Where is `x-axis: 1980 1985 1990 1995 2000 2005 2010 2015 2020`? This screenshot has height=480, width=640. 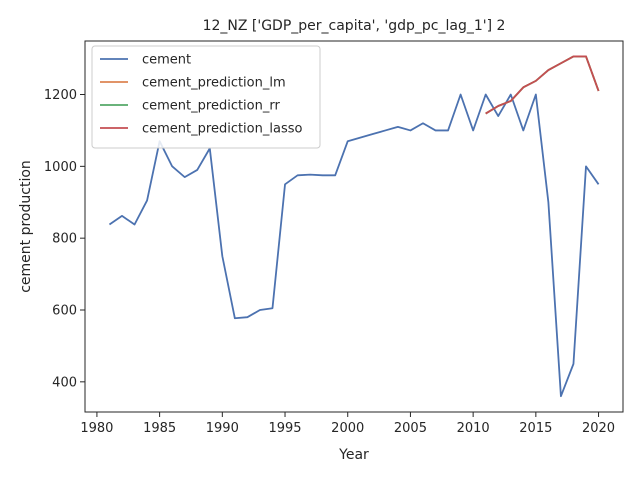 x-axis: 1980 1985 1990 1995 2000 2005 2010 2015 2020 is located at coordinates (347, 424).